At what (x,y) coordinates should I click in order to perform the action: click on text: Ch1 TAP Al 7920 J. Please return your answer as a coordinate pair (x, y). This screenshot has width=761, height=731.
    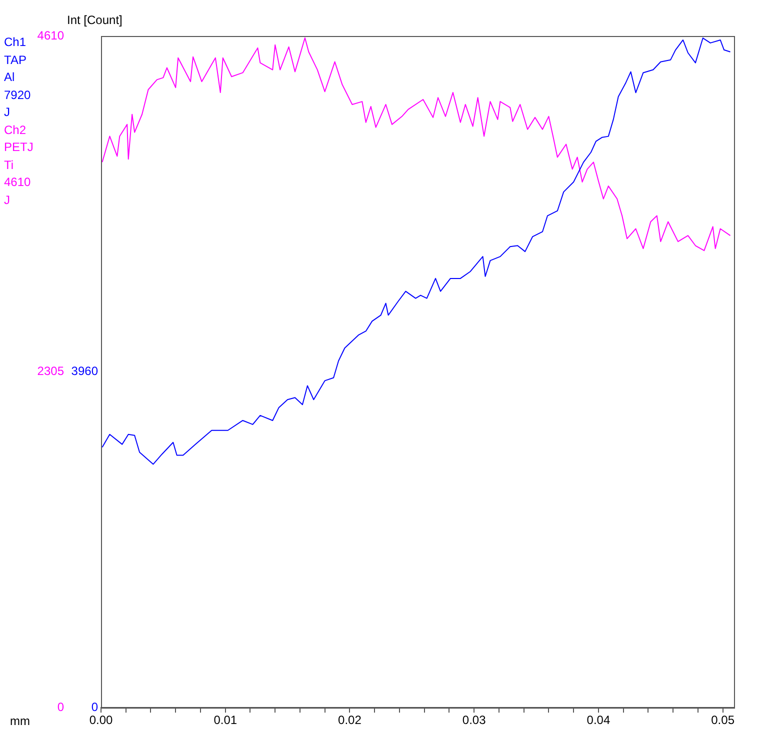
    Looking at the image, I should click on (18, 77).